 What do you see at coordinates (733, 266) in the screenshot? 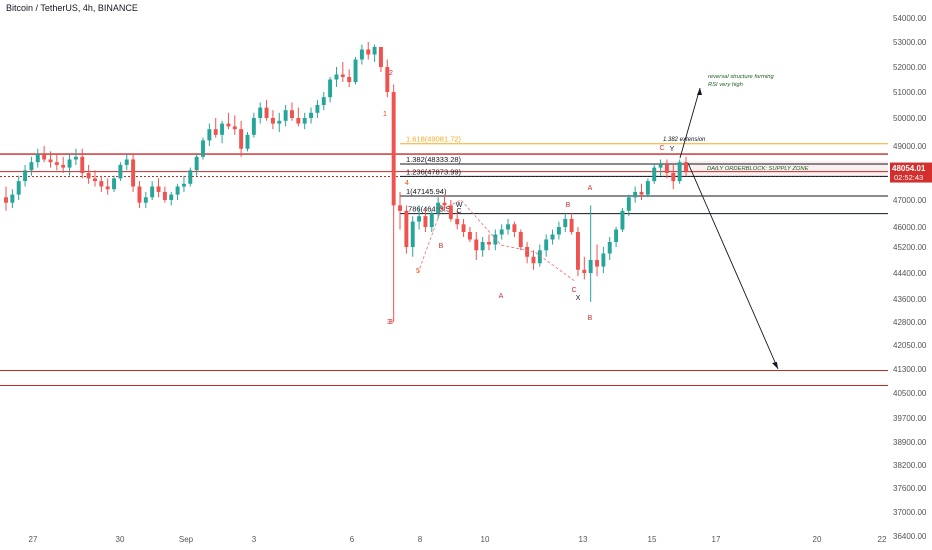
I see `projection-arrow-line` at bounding box center [733, 266].